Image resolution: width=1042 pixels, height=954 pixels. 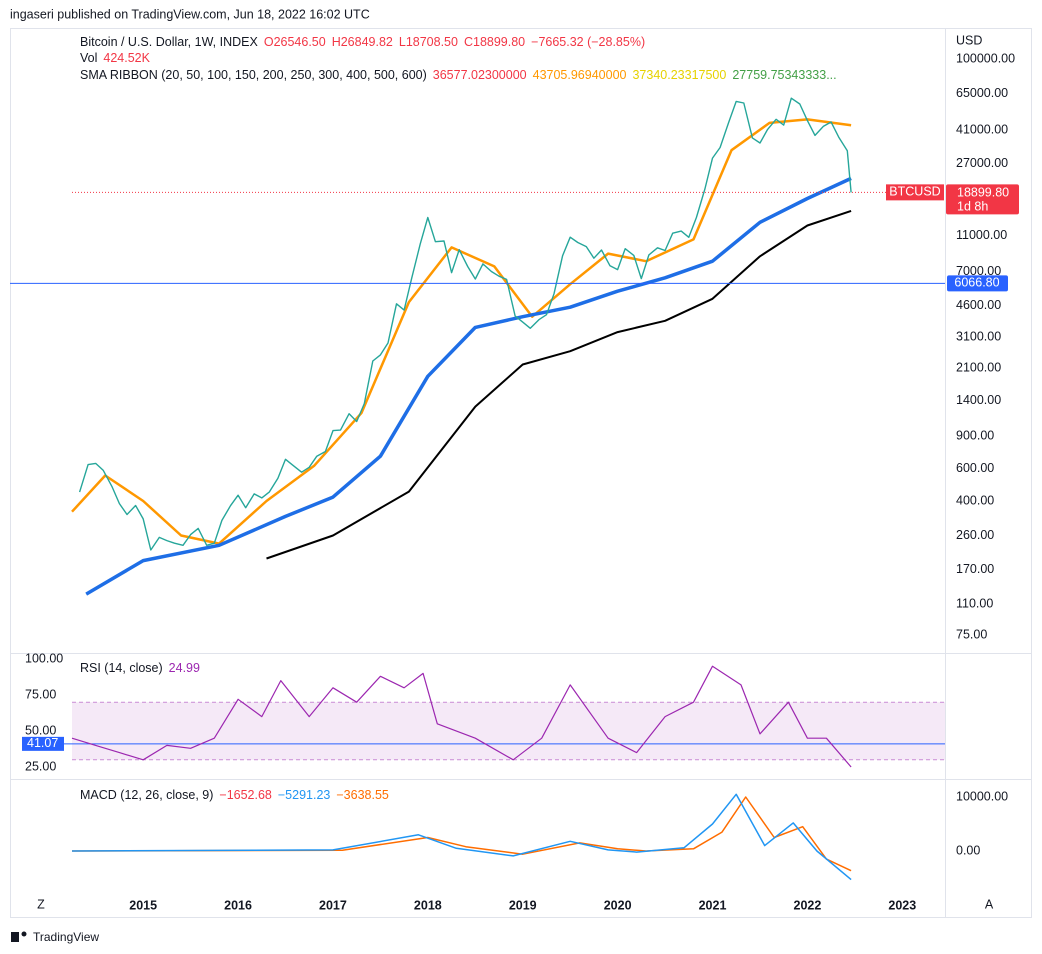 I want to click on x-tick-label: 2019, so click(x=523, y=905).